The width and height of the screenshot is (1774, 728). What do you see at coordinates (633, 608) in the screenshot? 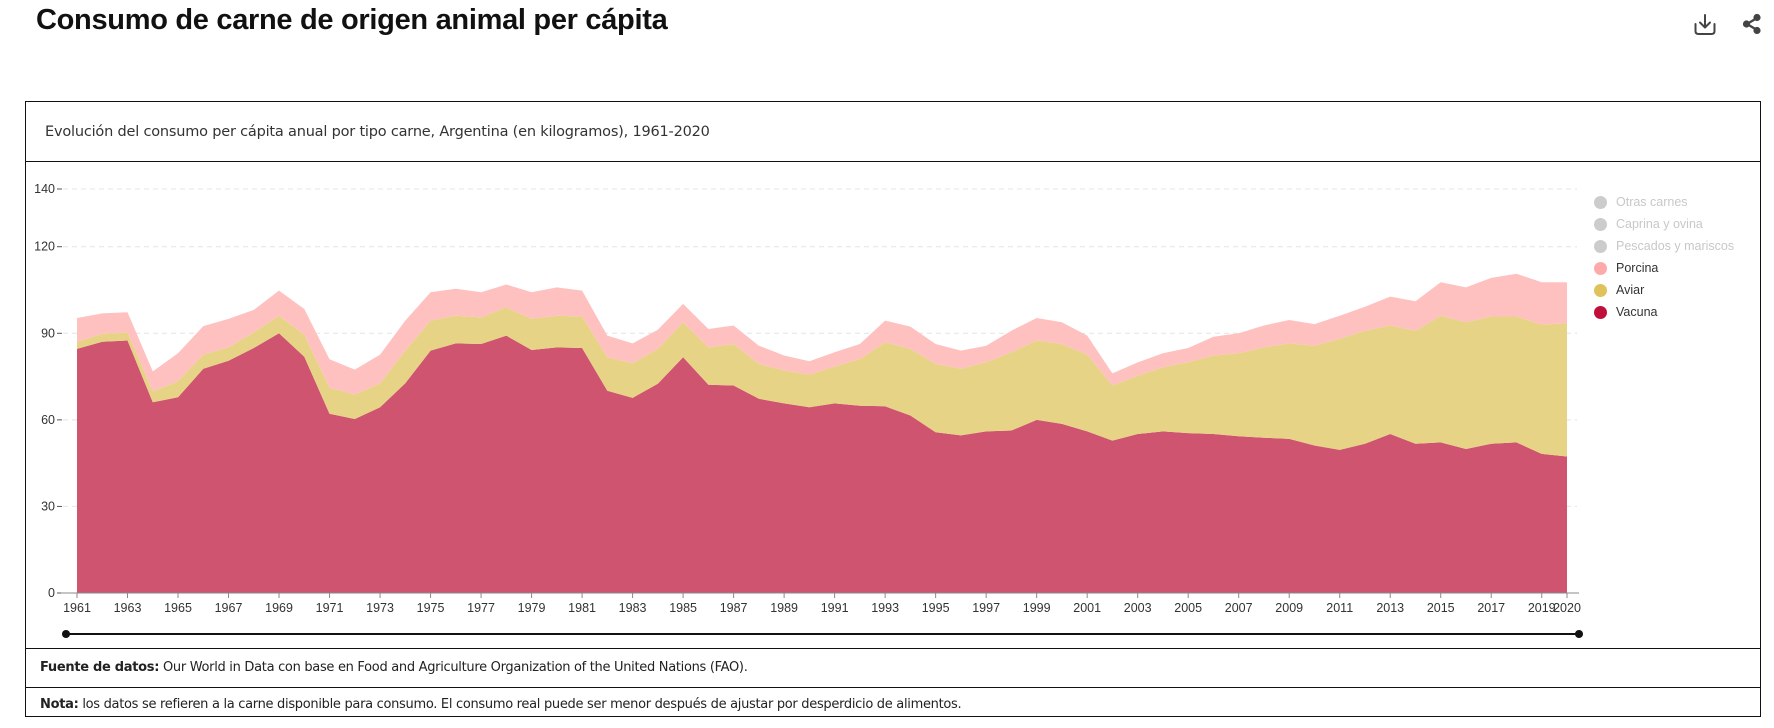
I see `x-tick-label: 1983` at bounding box center [633, 608].